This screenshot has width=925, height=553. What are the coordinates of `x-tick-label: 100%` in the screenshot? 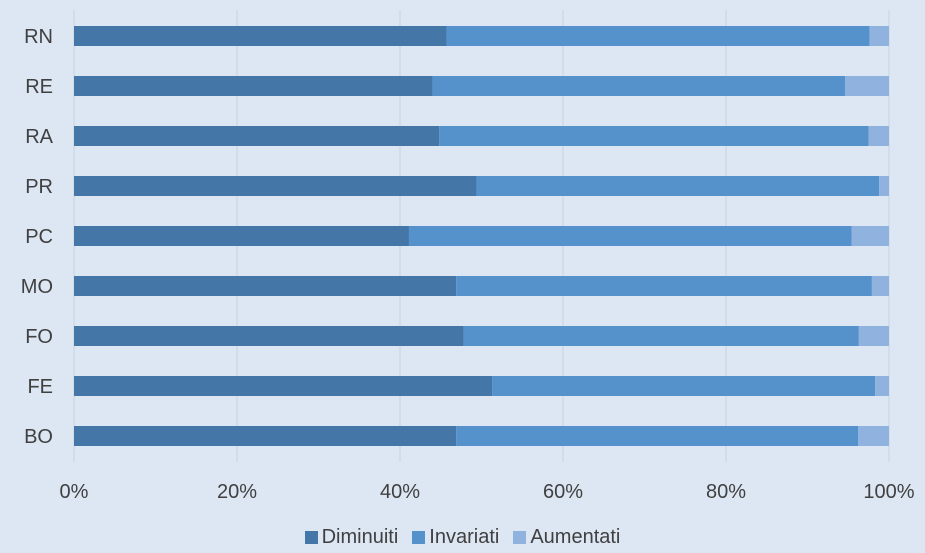 It's located at (888, 492).